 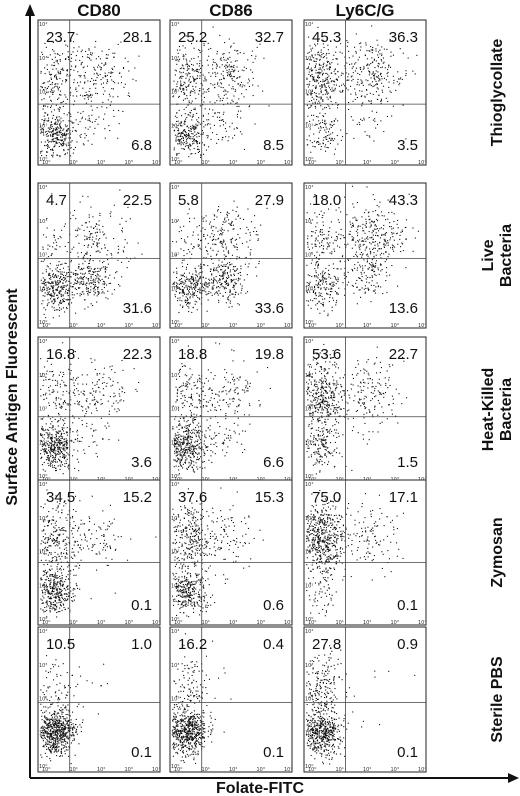 What do you see at coordinates (365, 255) in the screenshot?
I see `panel-frame` at bounding box center [365, 255].